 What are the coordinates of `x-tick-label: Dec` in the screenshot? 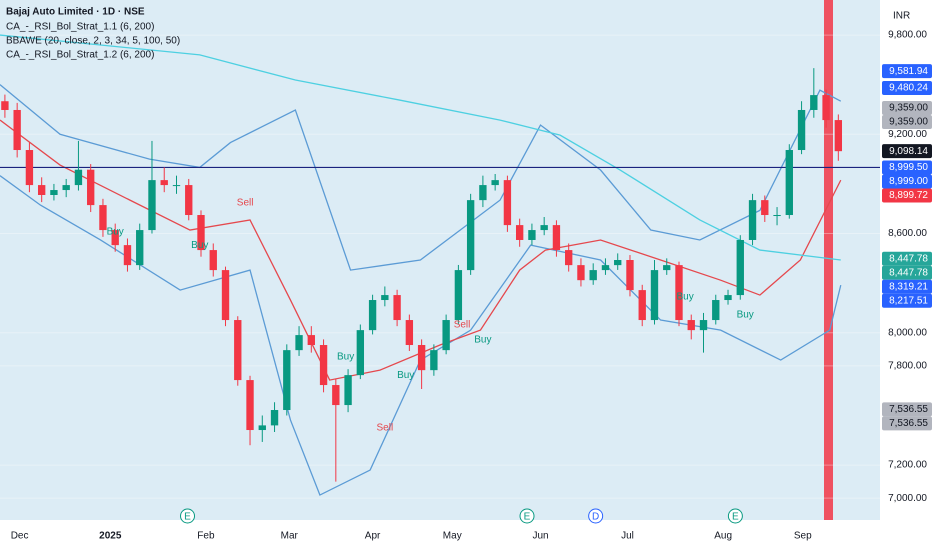 It's located at (20, 536).